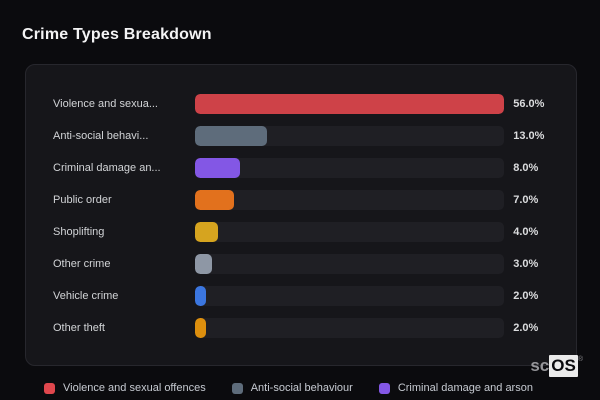 Image resolution: width=600 pixels, height=400 pixels. I want to click on bar-value-label: 13.0%, so click(529, 136).